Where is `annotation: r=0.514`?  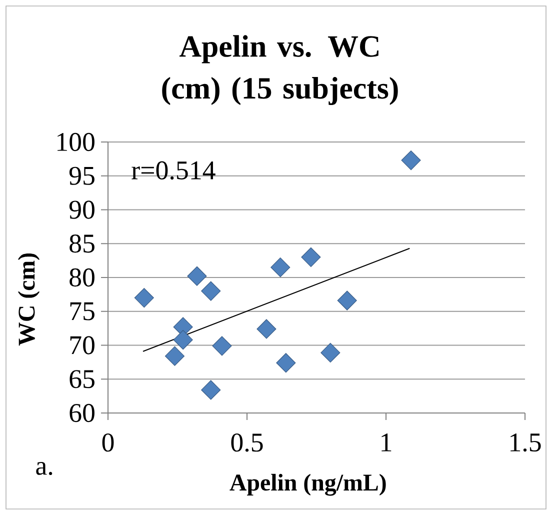
annotation: r=0.514 is located at coordinates (174, 170).